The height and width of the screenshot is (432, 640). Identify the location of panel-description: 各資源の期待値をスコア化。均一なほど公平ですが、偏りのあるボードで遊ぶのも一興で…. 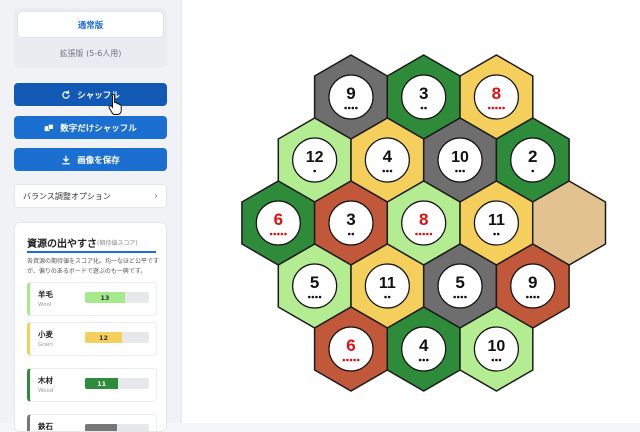
(93, 266).